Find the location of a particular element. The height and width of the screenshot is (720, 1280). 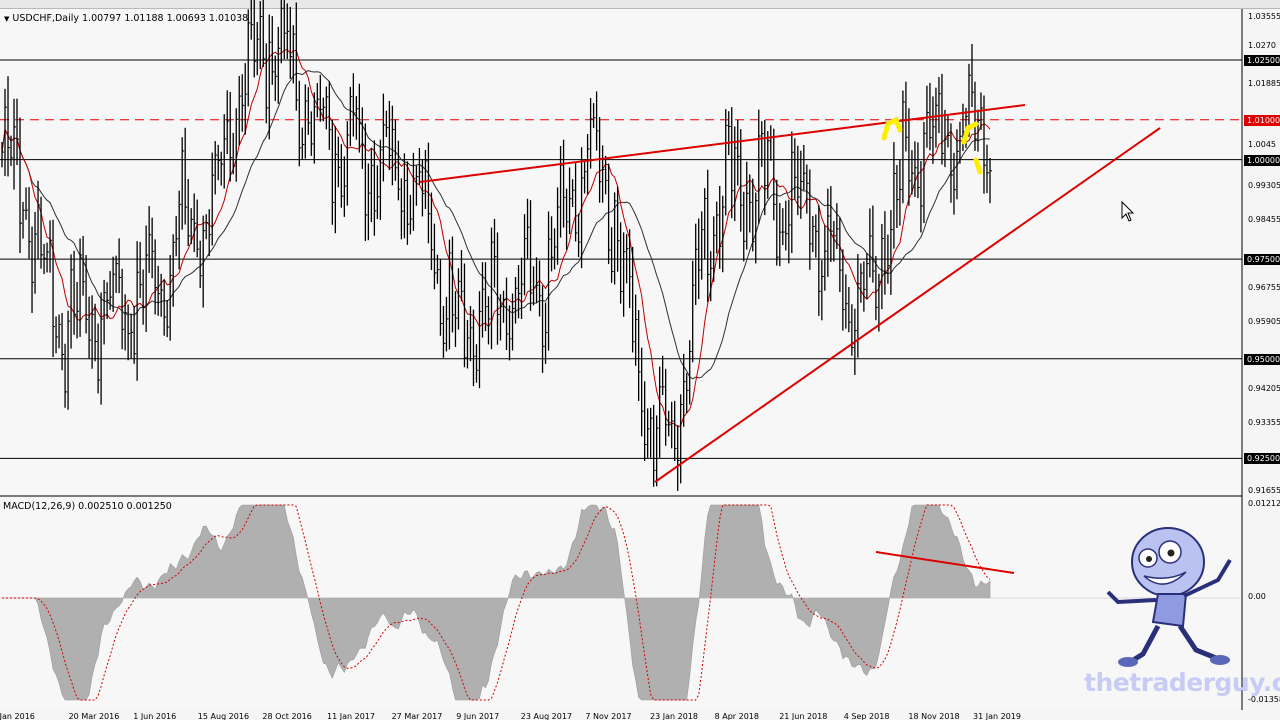

date-tick: 23 Jan 2018 is located at coordinates (674, 716).